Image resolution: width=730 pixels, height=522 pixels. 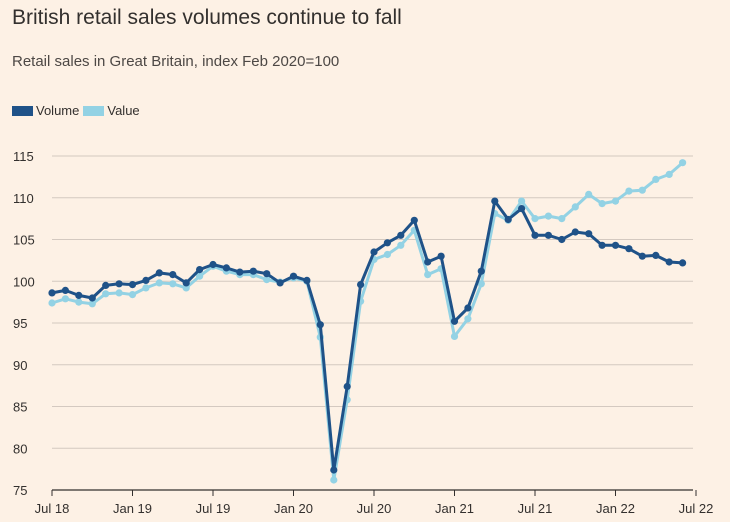 What do you see at coordinates (20, 448) in the screenshot?
I see `y-tick-label: 80` at bounding box center [20, 448].